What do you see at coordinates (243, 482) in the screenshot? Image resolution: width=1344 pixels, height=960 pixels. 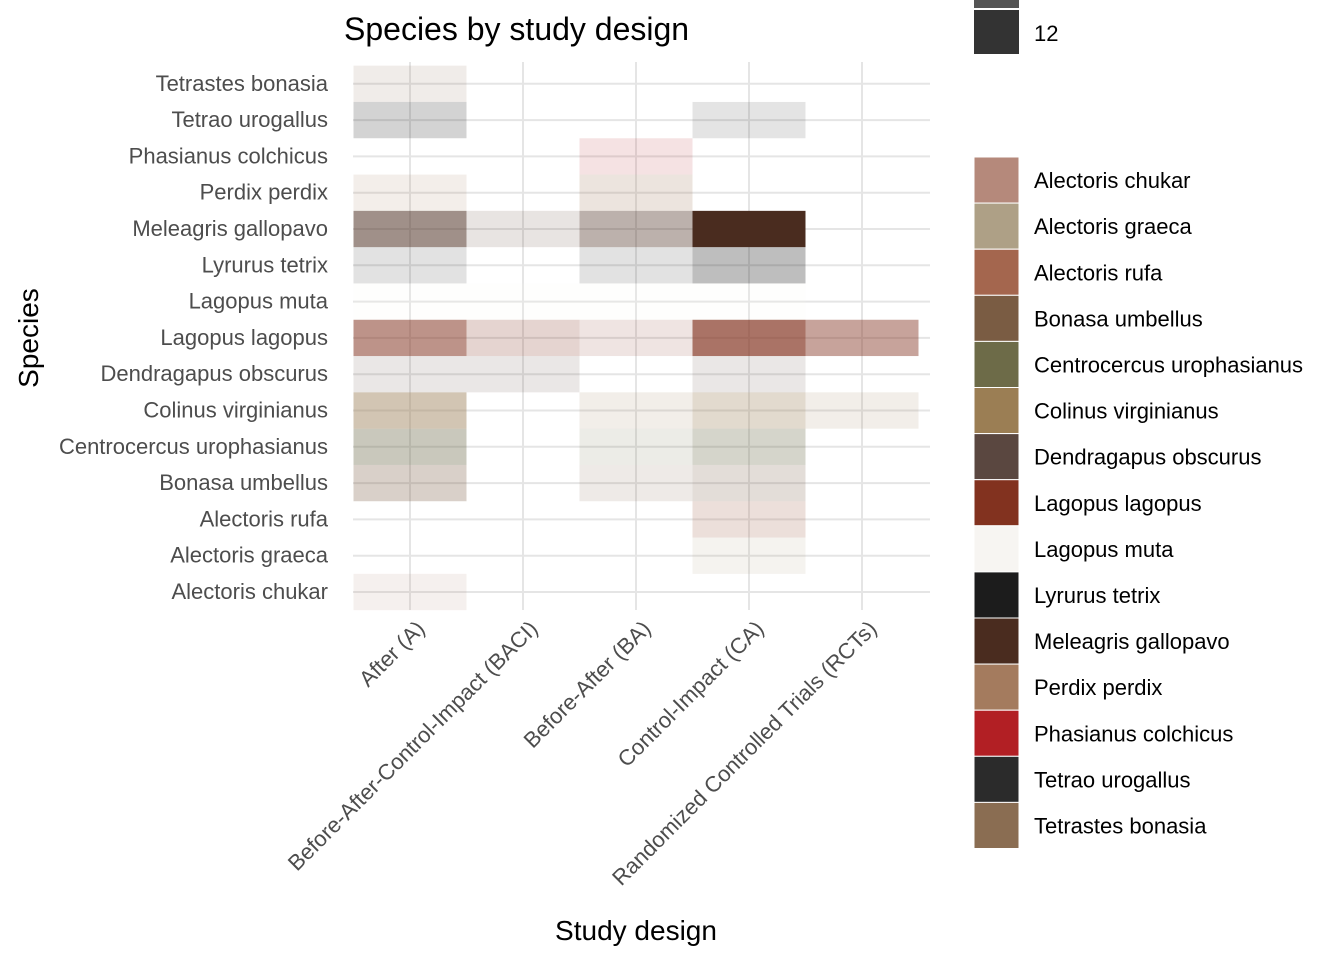 I see `y-tick-label: Bonasa umbellus` at bounding box center [243, 482].